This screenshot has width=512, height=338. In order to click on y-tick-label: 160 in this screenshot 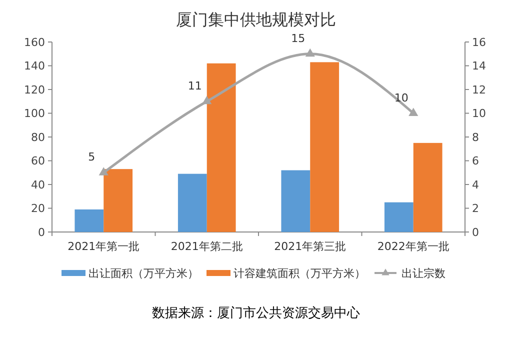, I will do `click(34, 42)`.